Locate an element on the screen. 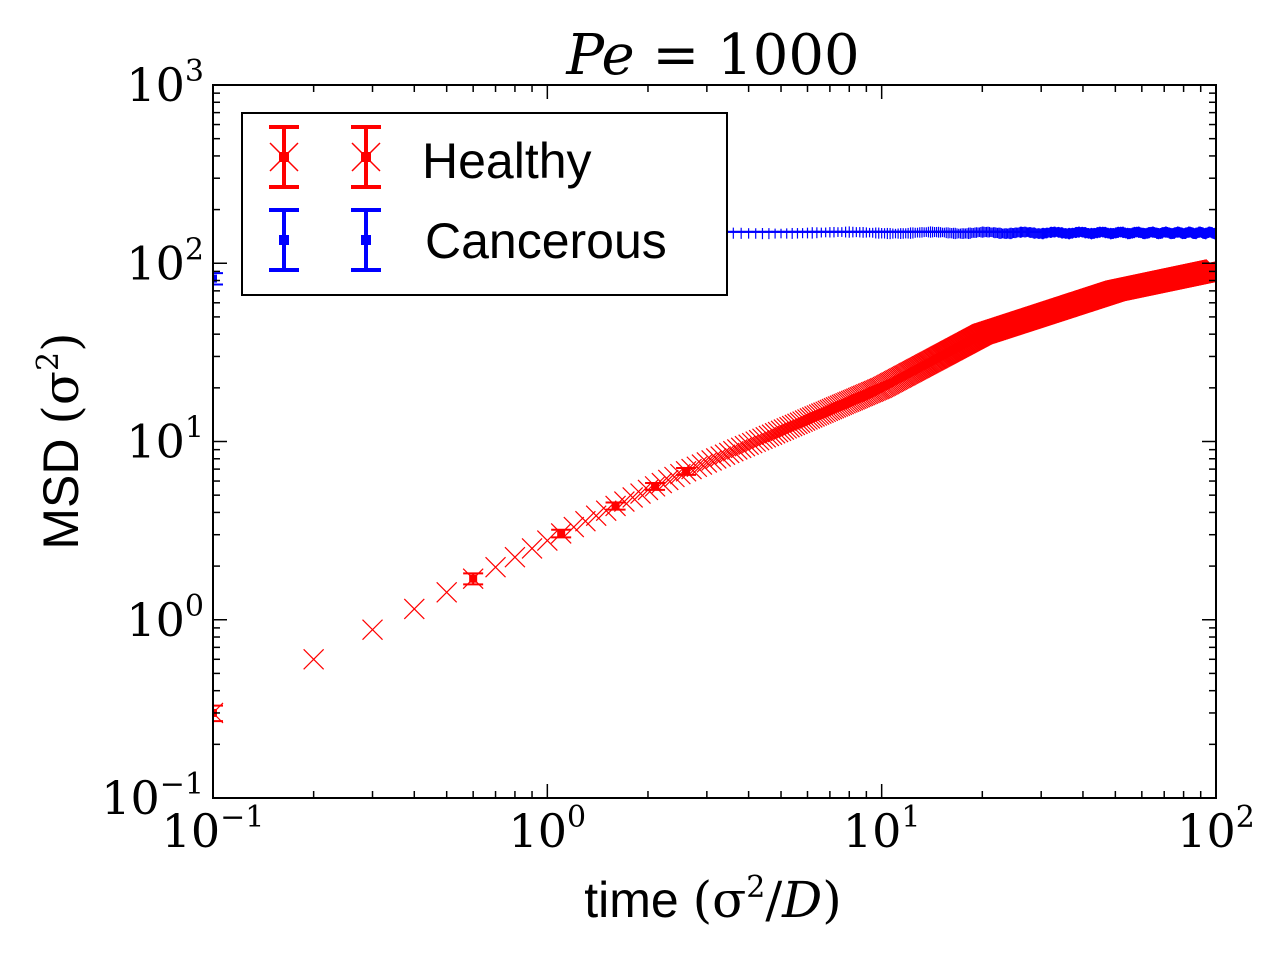 The height and width of the screenshot is (965, 1280). x-tick-label: 10⁰ is located at coordinates (548, 829).